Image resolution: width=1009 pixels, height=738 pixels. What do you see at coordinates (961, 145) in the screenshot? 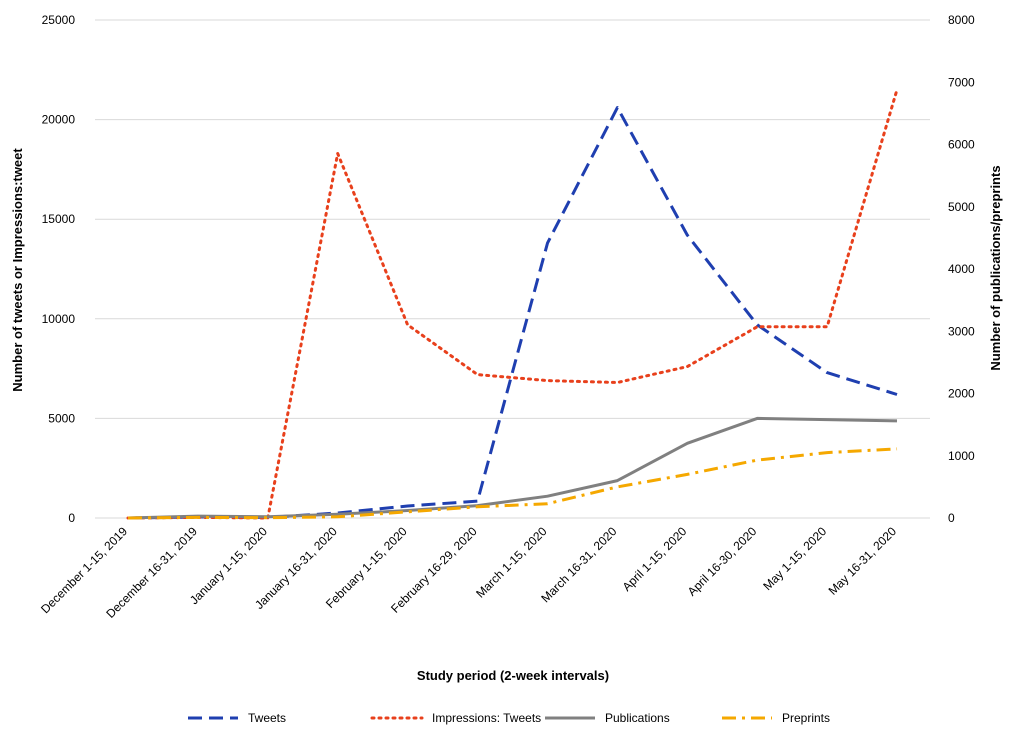
I see `y-right-tick-label: 6000` at bounding box center [961, 145].